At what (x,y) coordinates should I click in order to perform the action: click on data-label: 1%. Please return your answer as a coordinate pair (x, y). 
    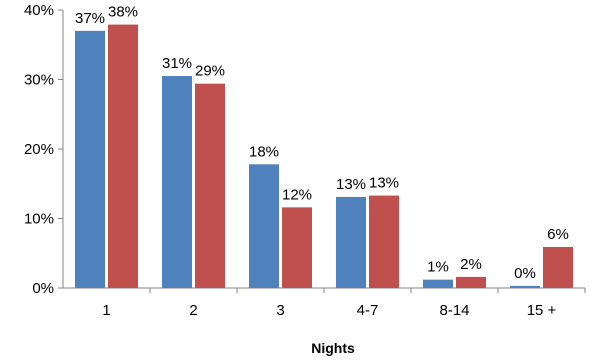
    Looking at the image, I should click on (438, 267).